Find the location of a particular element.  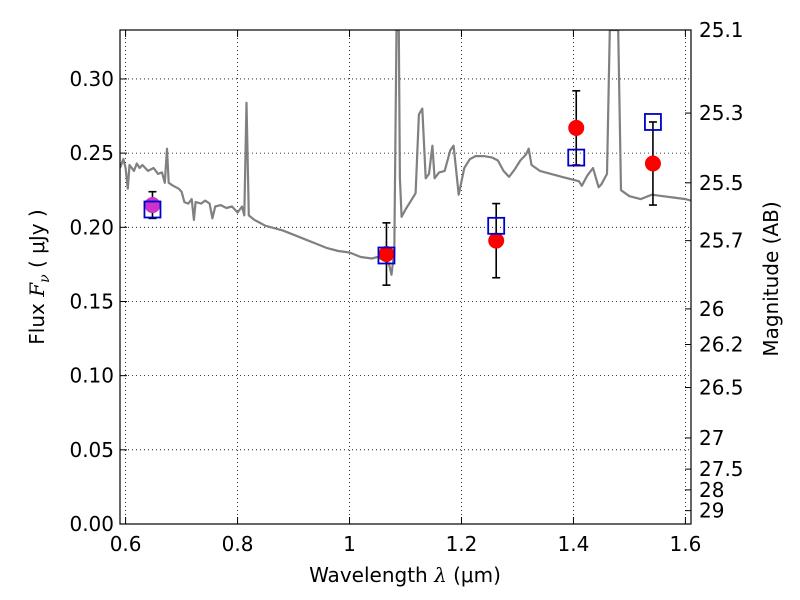

y-axis-label: Flux Fν ( μJy ) is located at coordinates (39, 276).